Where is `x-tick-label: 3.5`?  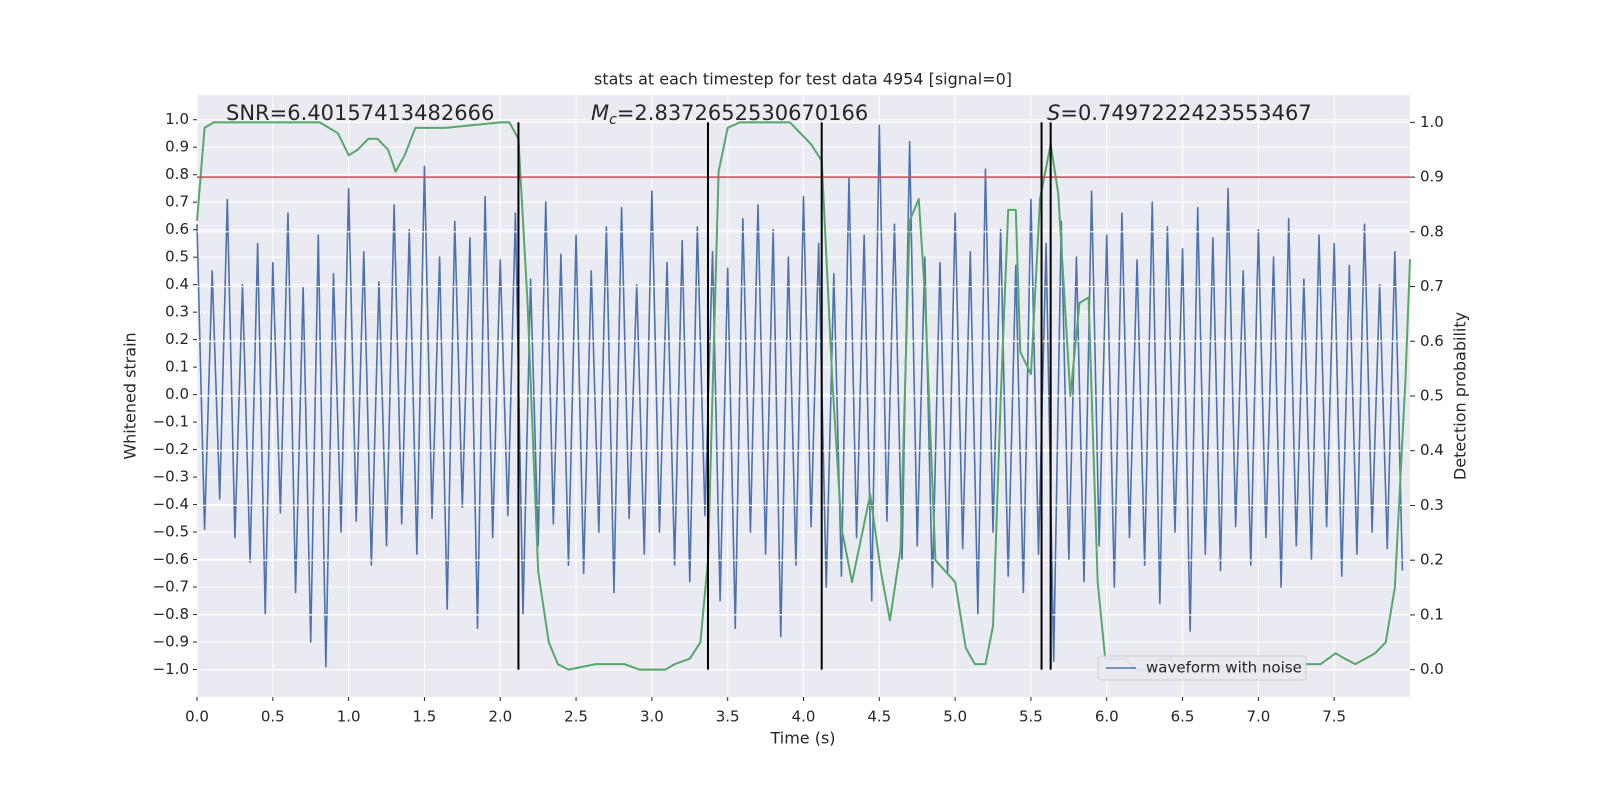 x-tick-label: 3.5 is located at coordinates (728, 717).